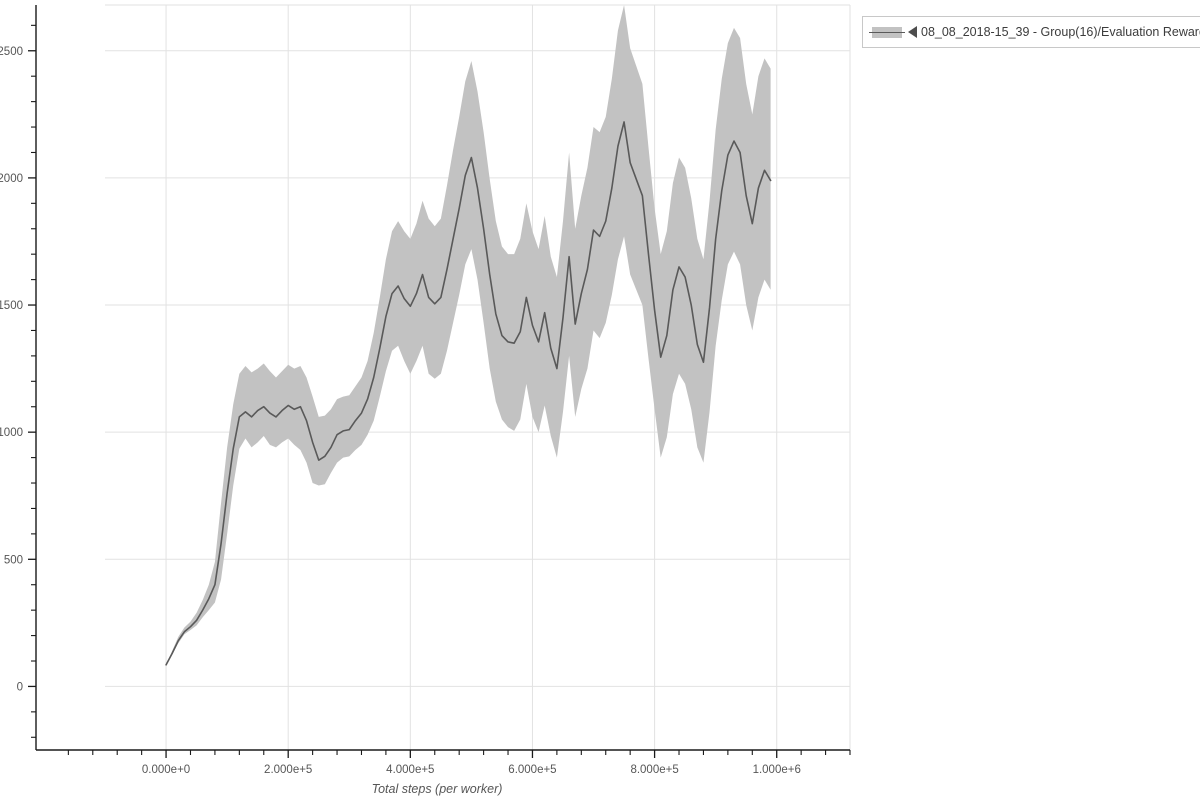 The height and width of the screenshot is (800, 1200). What do you see at coordinates (11, 306) in the screenshot?
I see `y-tick-label: 1500` at bounding box center [11, 306].